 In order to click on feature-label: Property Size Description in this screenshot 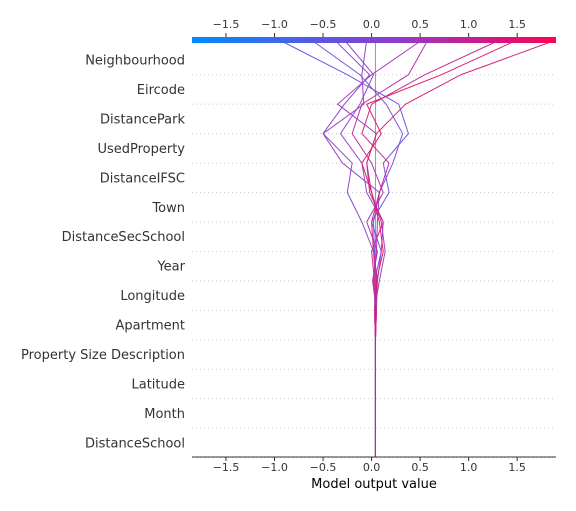, I will do `click(103, 355)`.